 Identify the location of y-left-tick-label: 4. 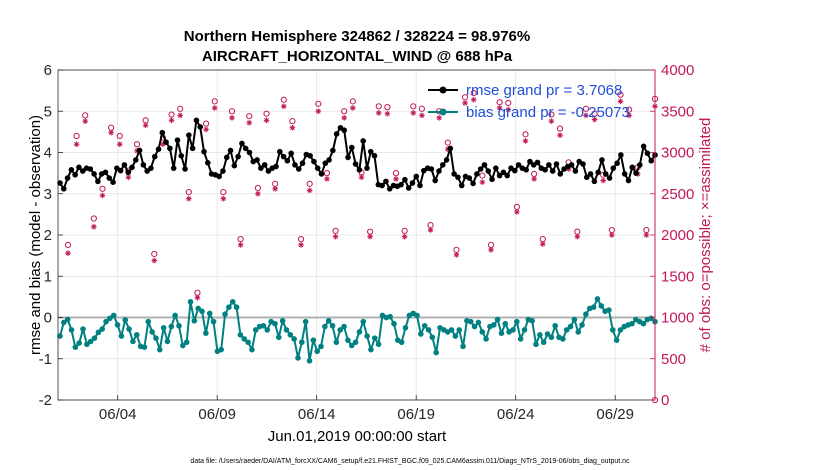
(48, 153).